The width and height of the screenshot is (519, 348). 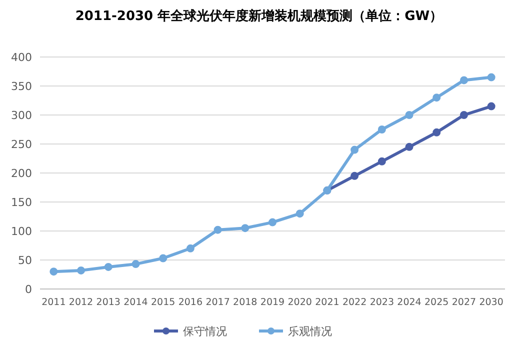 I want to click on y-tick-label: 150, so click(x=21, y=202).